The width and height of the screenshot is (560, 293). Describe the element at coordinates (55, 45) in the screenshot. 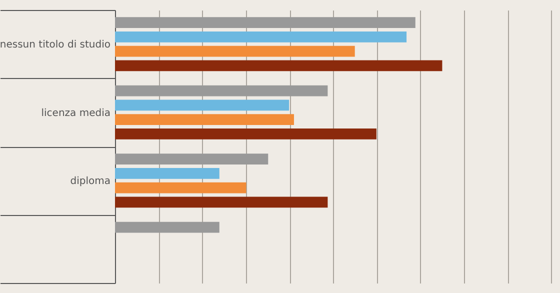

I see `y-tick-label: nessun titolo di studio` at that location.